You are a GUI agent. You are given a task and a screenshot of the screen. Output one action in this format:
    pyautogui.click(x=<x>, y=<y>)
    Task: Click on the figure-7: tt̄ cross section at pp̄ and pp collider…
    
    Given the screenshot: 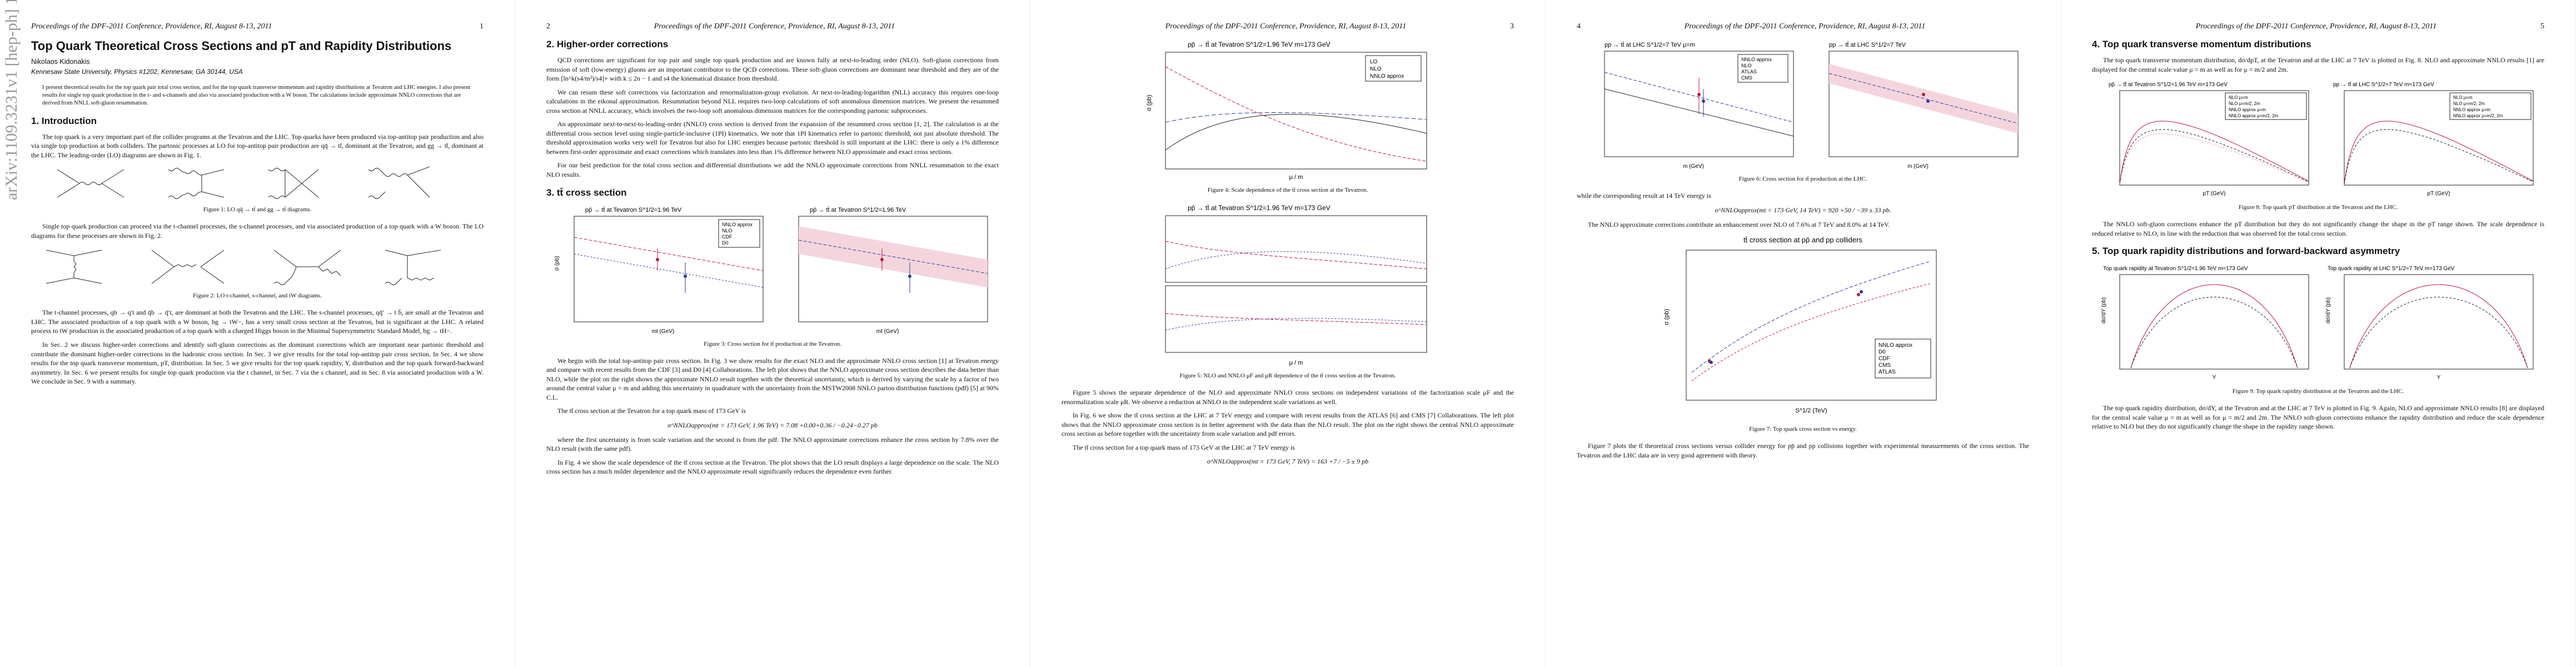 What is the action you would take?
    pyautogui.click(x=1803, y=327)
    